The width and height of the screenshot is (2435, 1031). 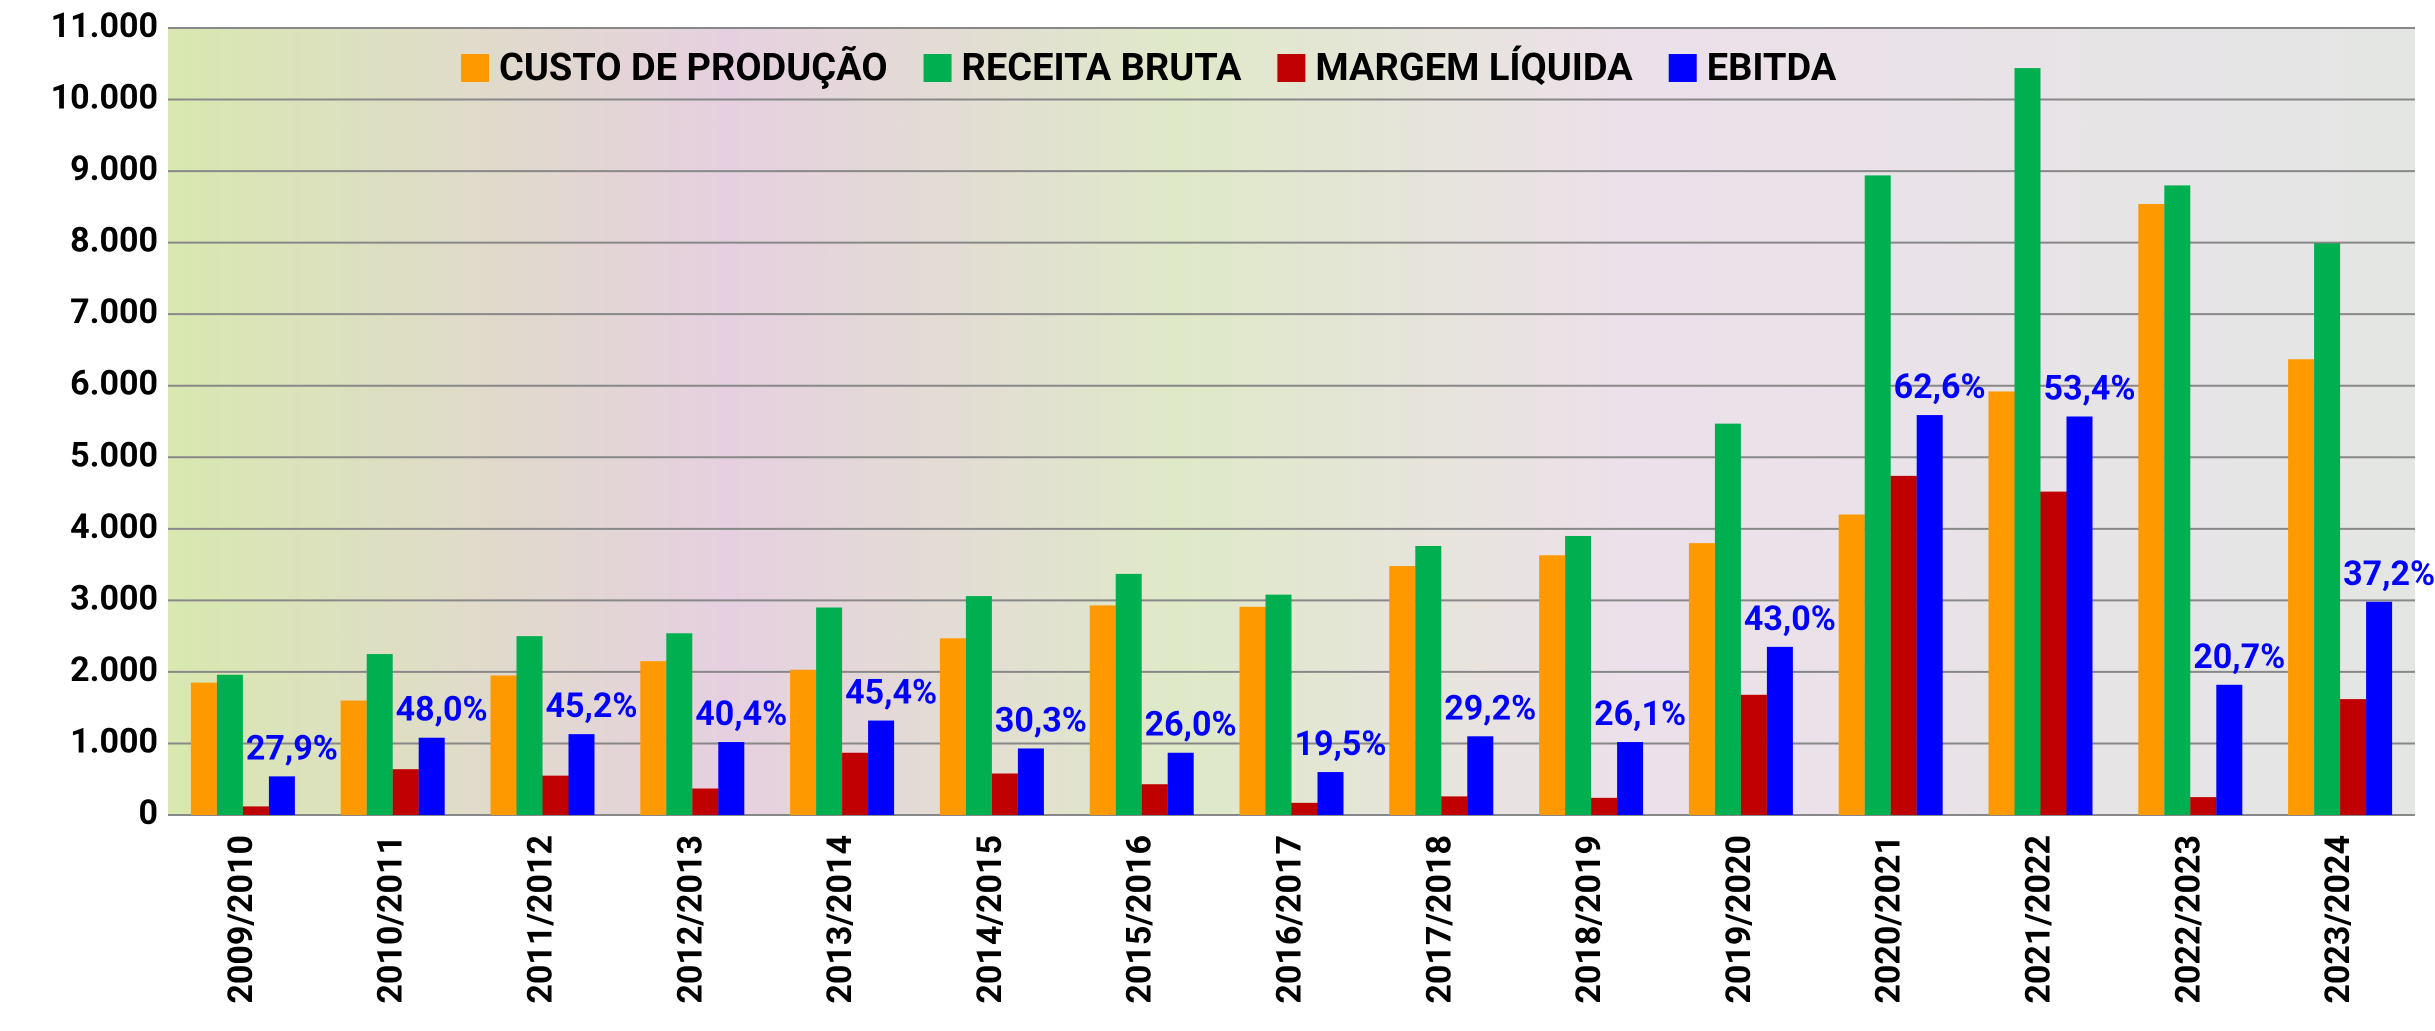 What do you see at coordinates (114, 598) in the screenshot?
I see `y-tick-label: 3.000` at bounding box center [114, 598].